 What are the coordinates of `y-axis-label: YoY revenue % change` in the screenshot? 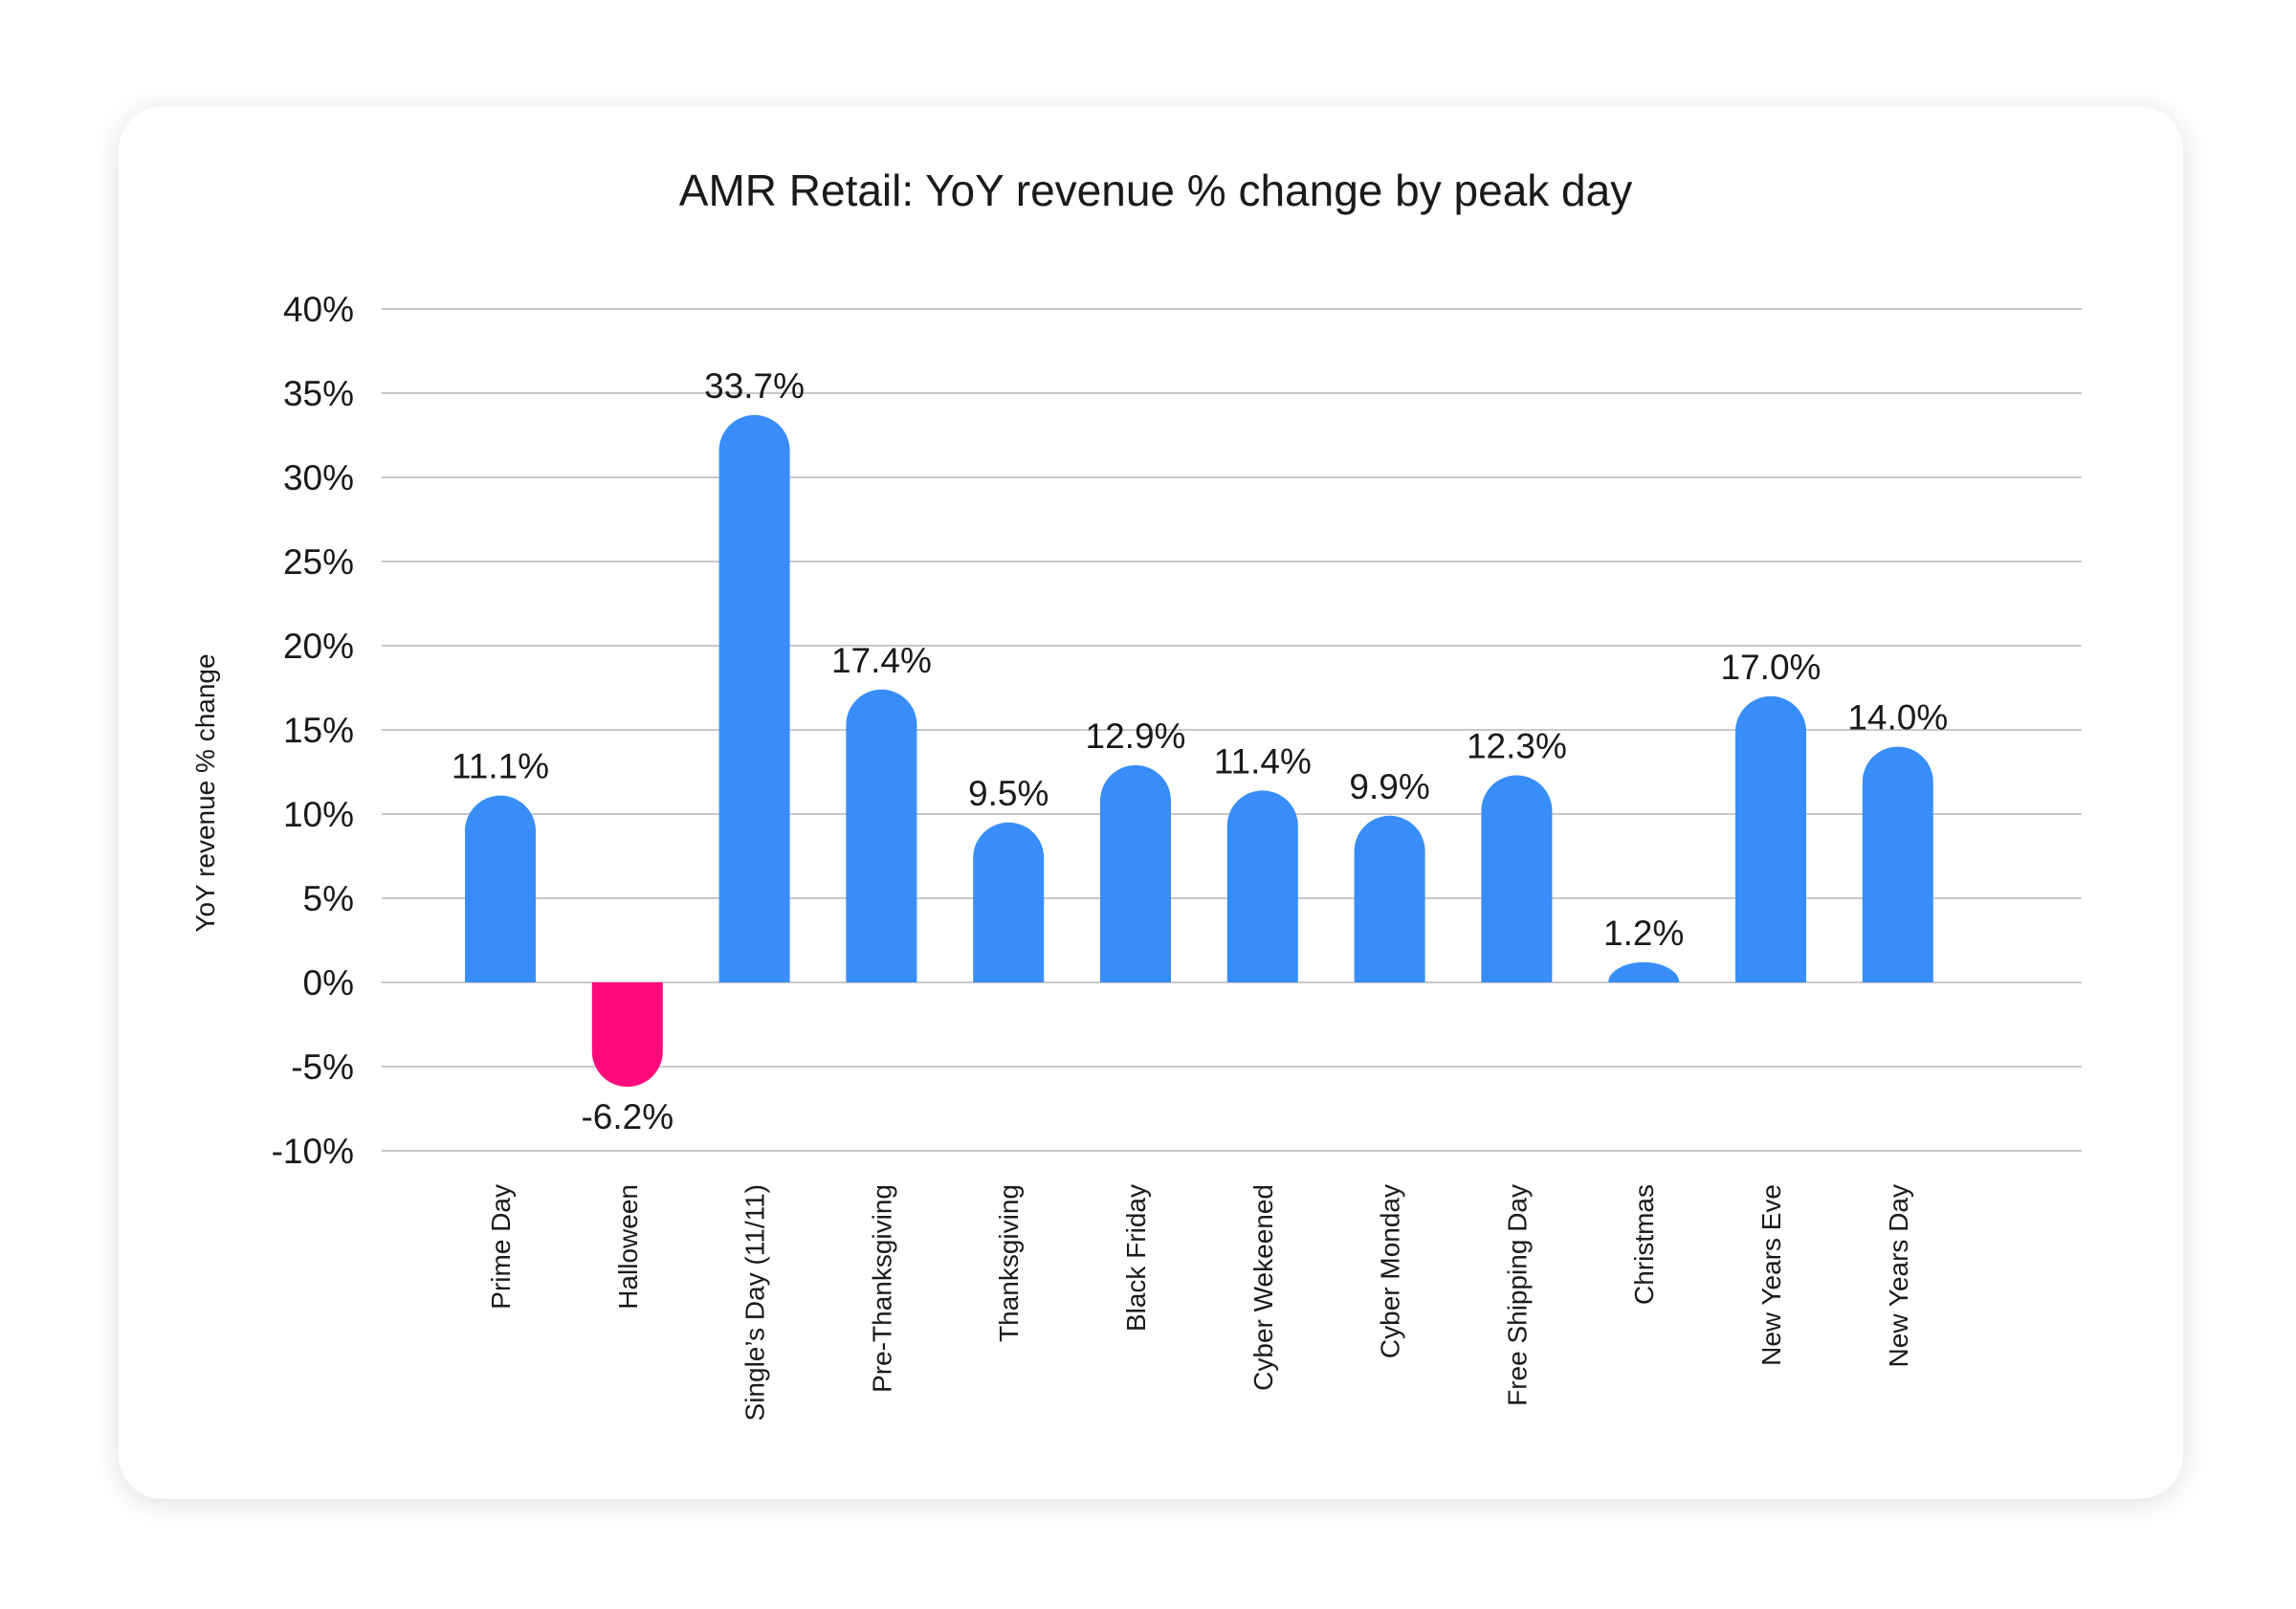 It's located at (205, 792).